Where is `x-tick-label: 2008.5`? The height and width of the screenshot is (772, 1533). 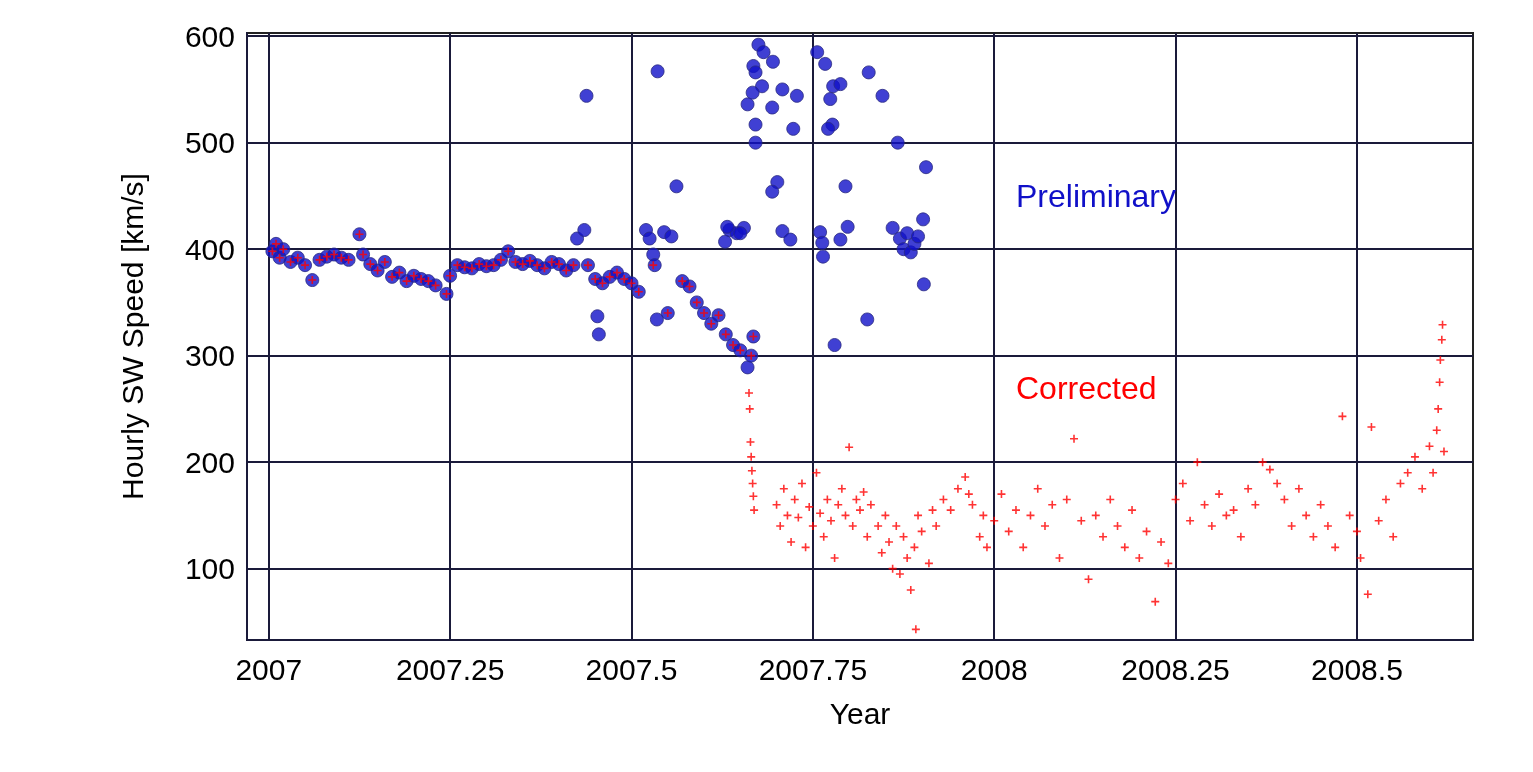 x-tick-label: 2008.5 is located at coordinates (1357, 669).